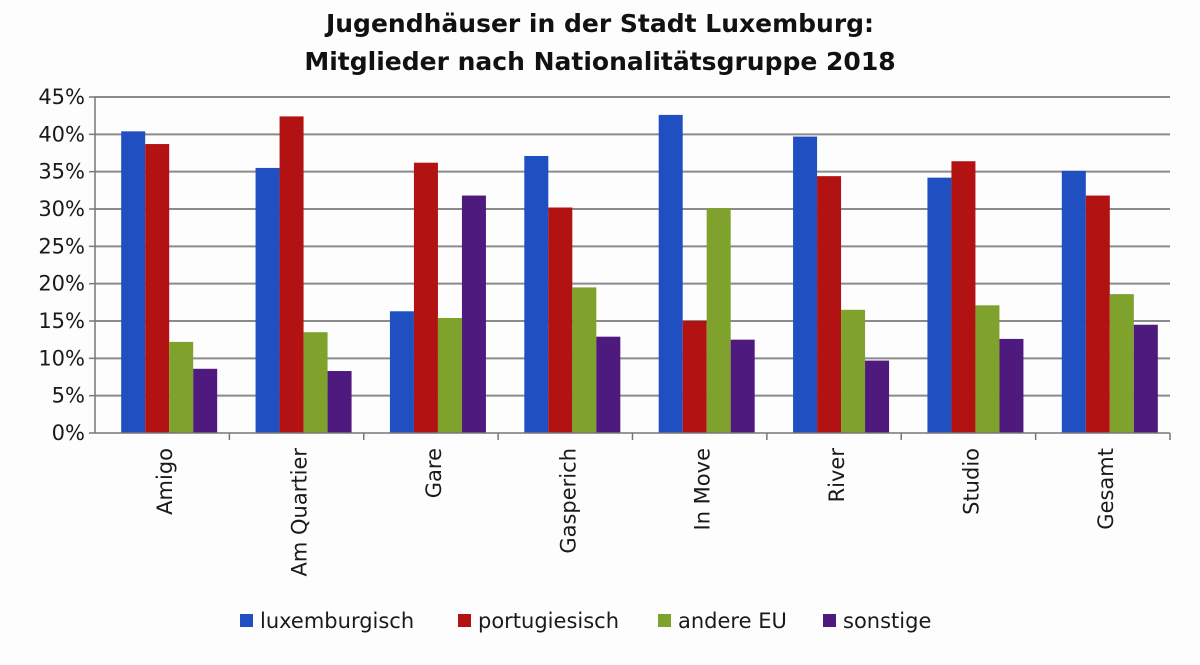 The width and height of the screenshot is (1200, 665). Describe the element at coordinates (68, 396) in the screenshot. I see `y-tick-label: 5%` at that location.